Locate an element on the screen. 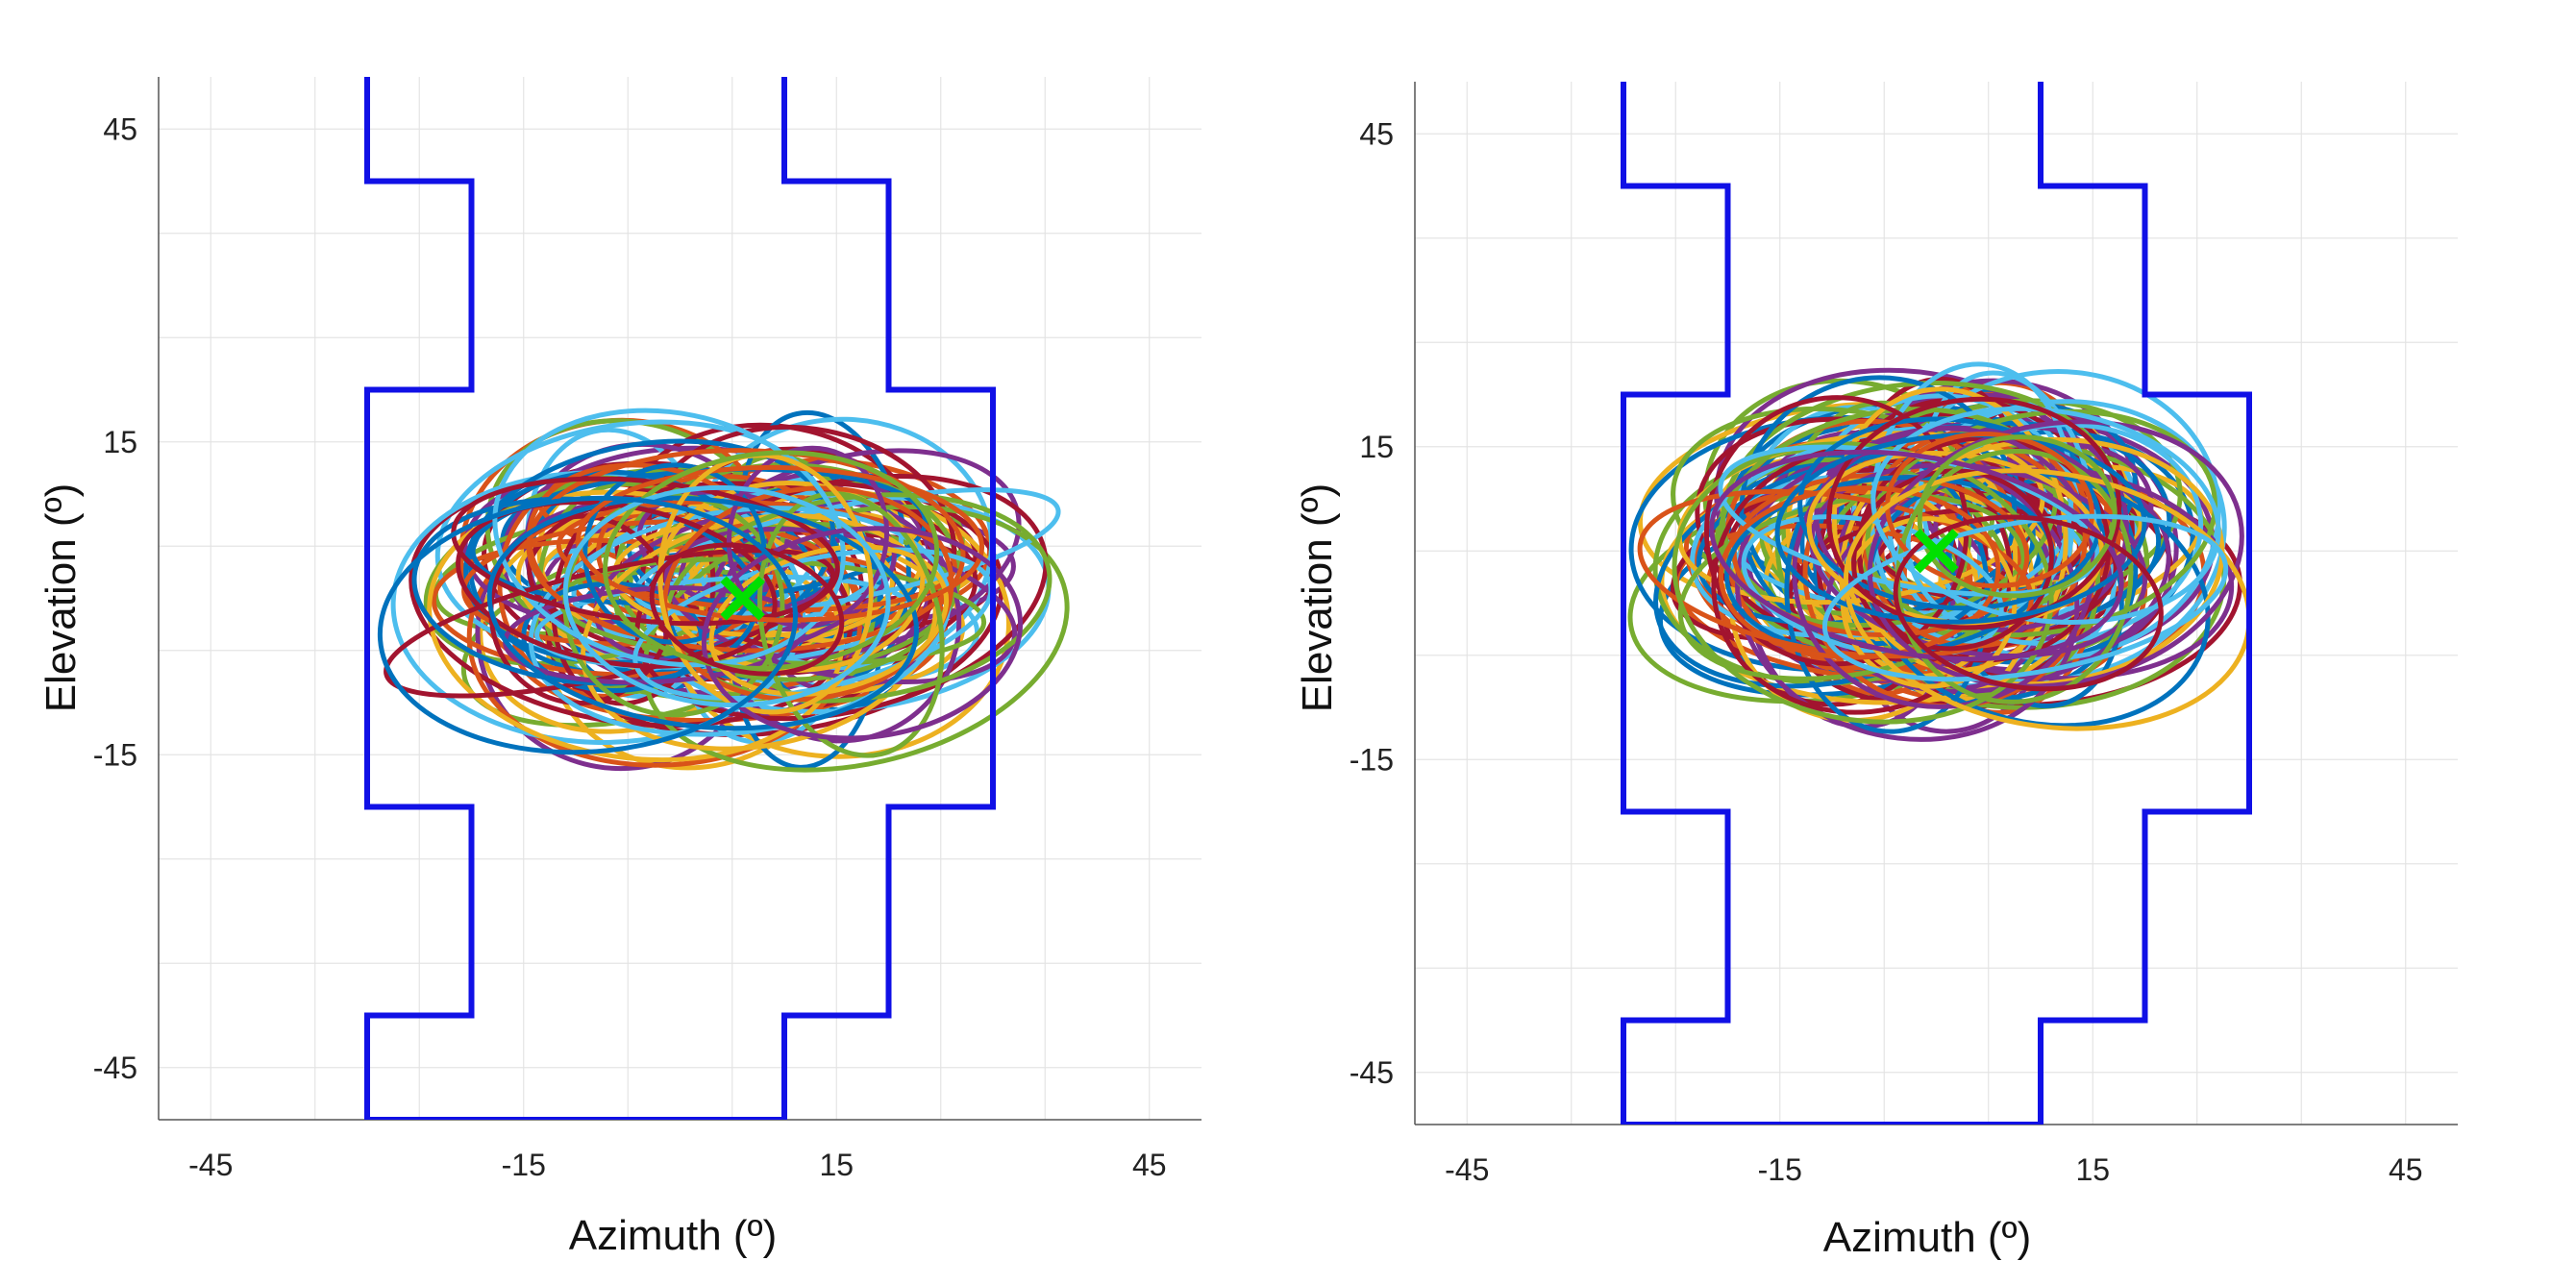 The width and height of the screenshot is (2576, 1261). right-trajectories is located at coordinates (1939, 552).